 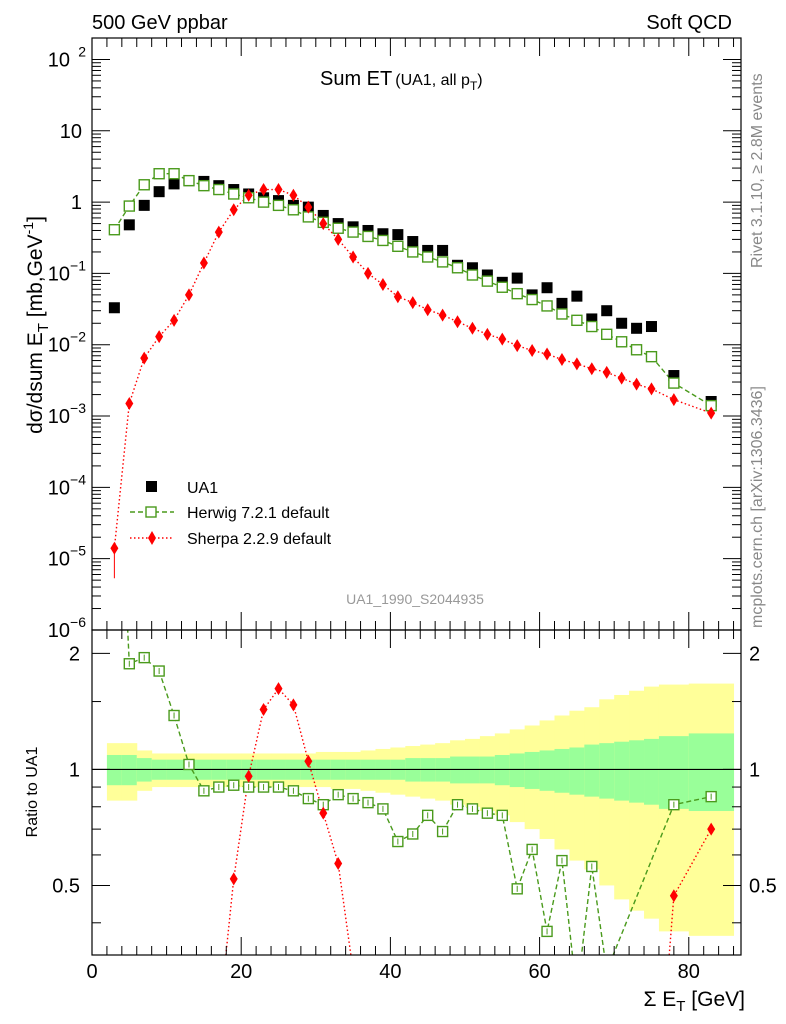 I want to click on legend-label-herwig: Herwig 7.2.1 default, so click(x=258, y=513).